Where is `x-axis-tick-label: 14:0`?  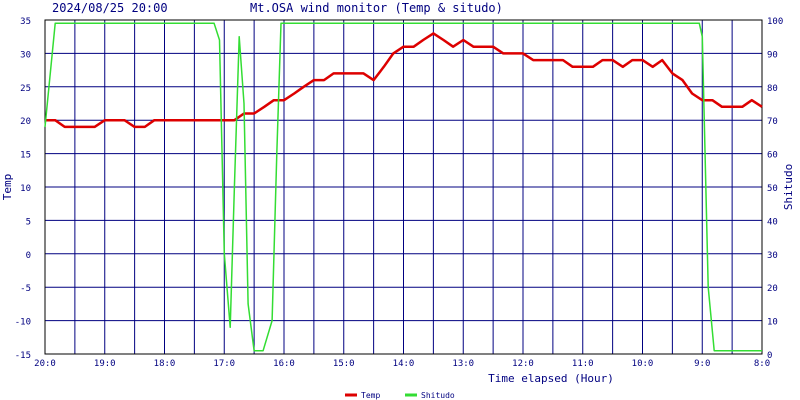 x-axis-tick-label: 14:0 is located at coordinates (404, 364).